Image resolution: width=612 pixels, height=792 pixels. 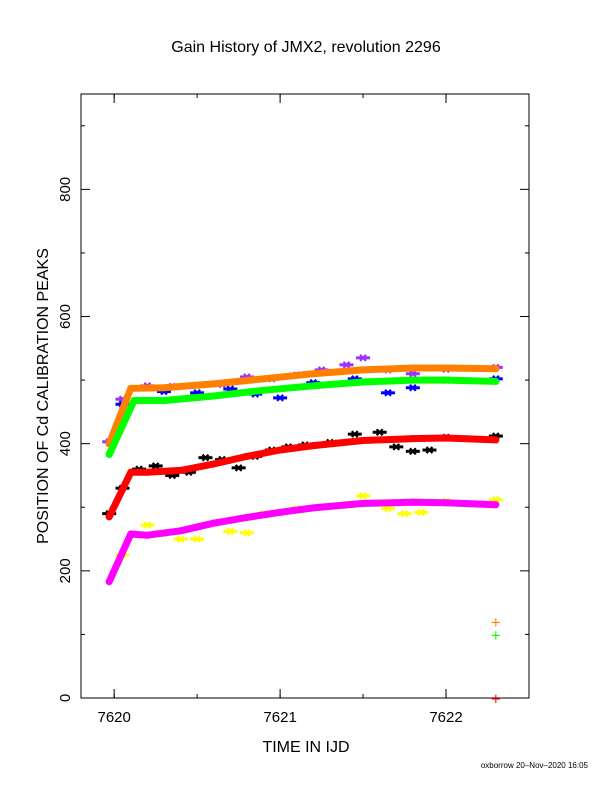 What do you see at coordinates (306, 47) in the screenshot?
I see `chart-title: Gain History of JMX2, revolution 2296` at bounding box center [306, 47].